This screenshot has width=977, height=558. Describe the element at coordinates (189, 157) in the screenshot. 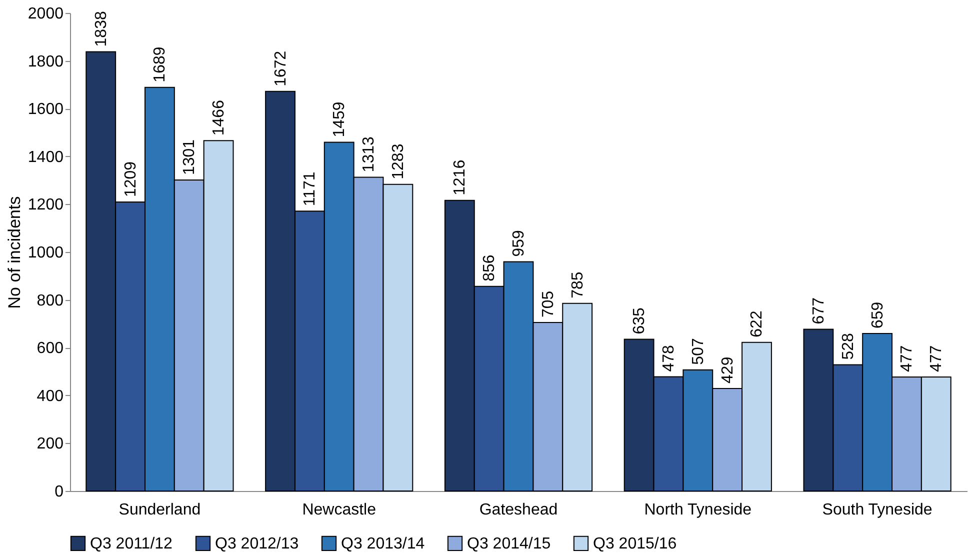

I see `data-label: 1301` at that location.